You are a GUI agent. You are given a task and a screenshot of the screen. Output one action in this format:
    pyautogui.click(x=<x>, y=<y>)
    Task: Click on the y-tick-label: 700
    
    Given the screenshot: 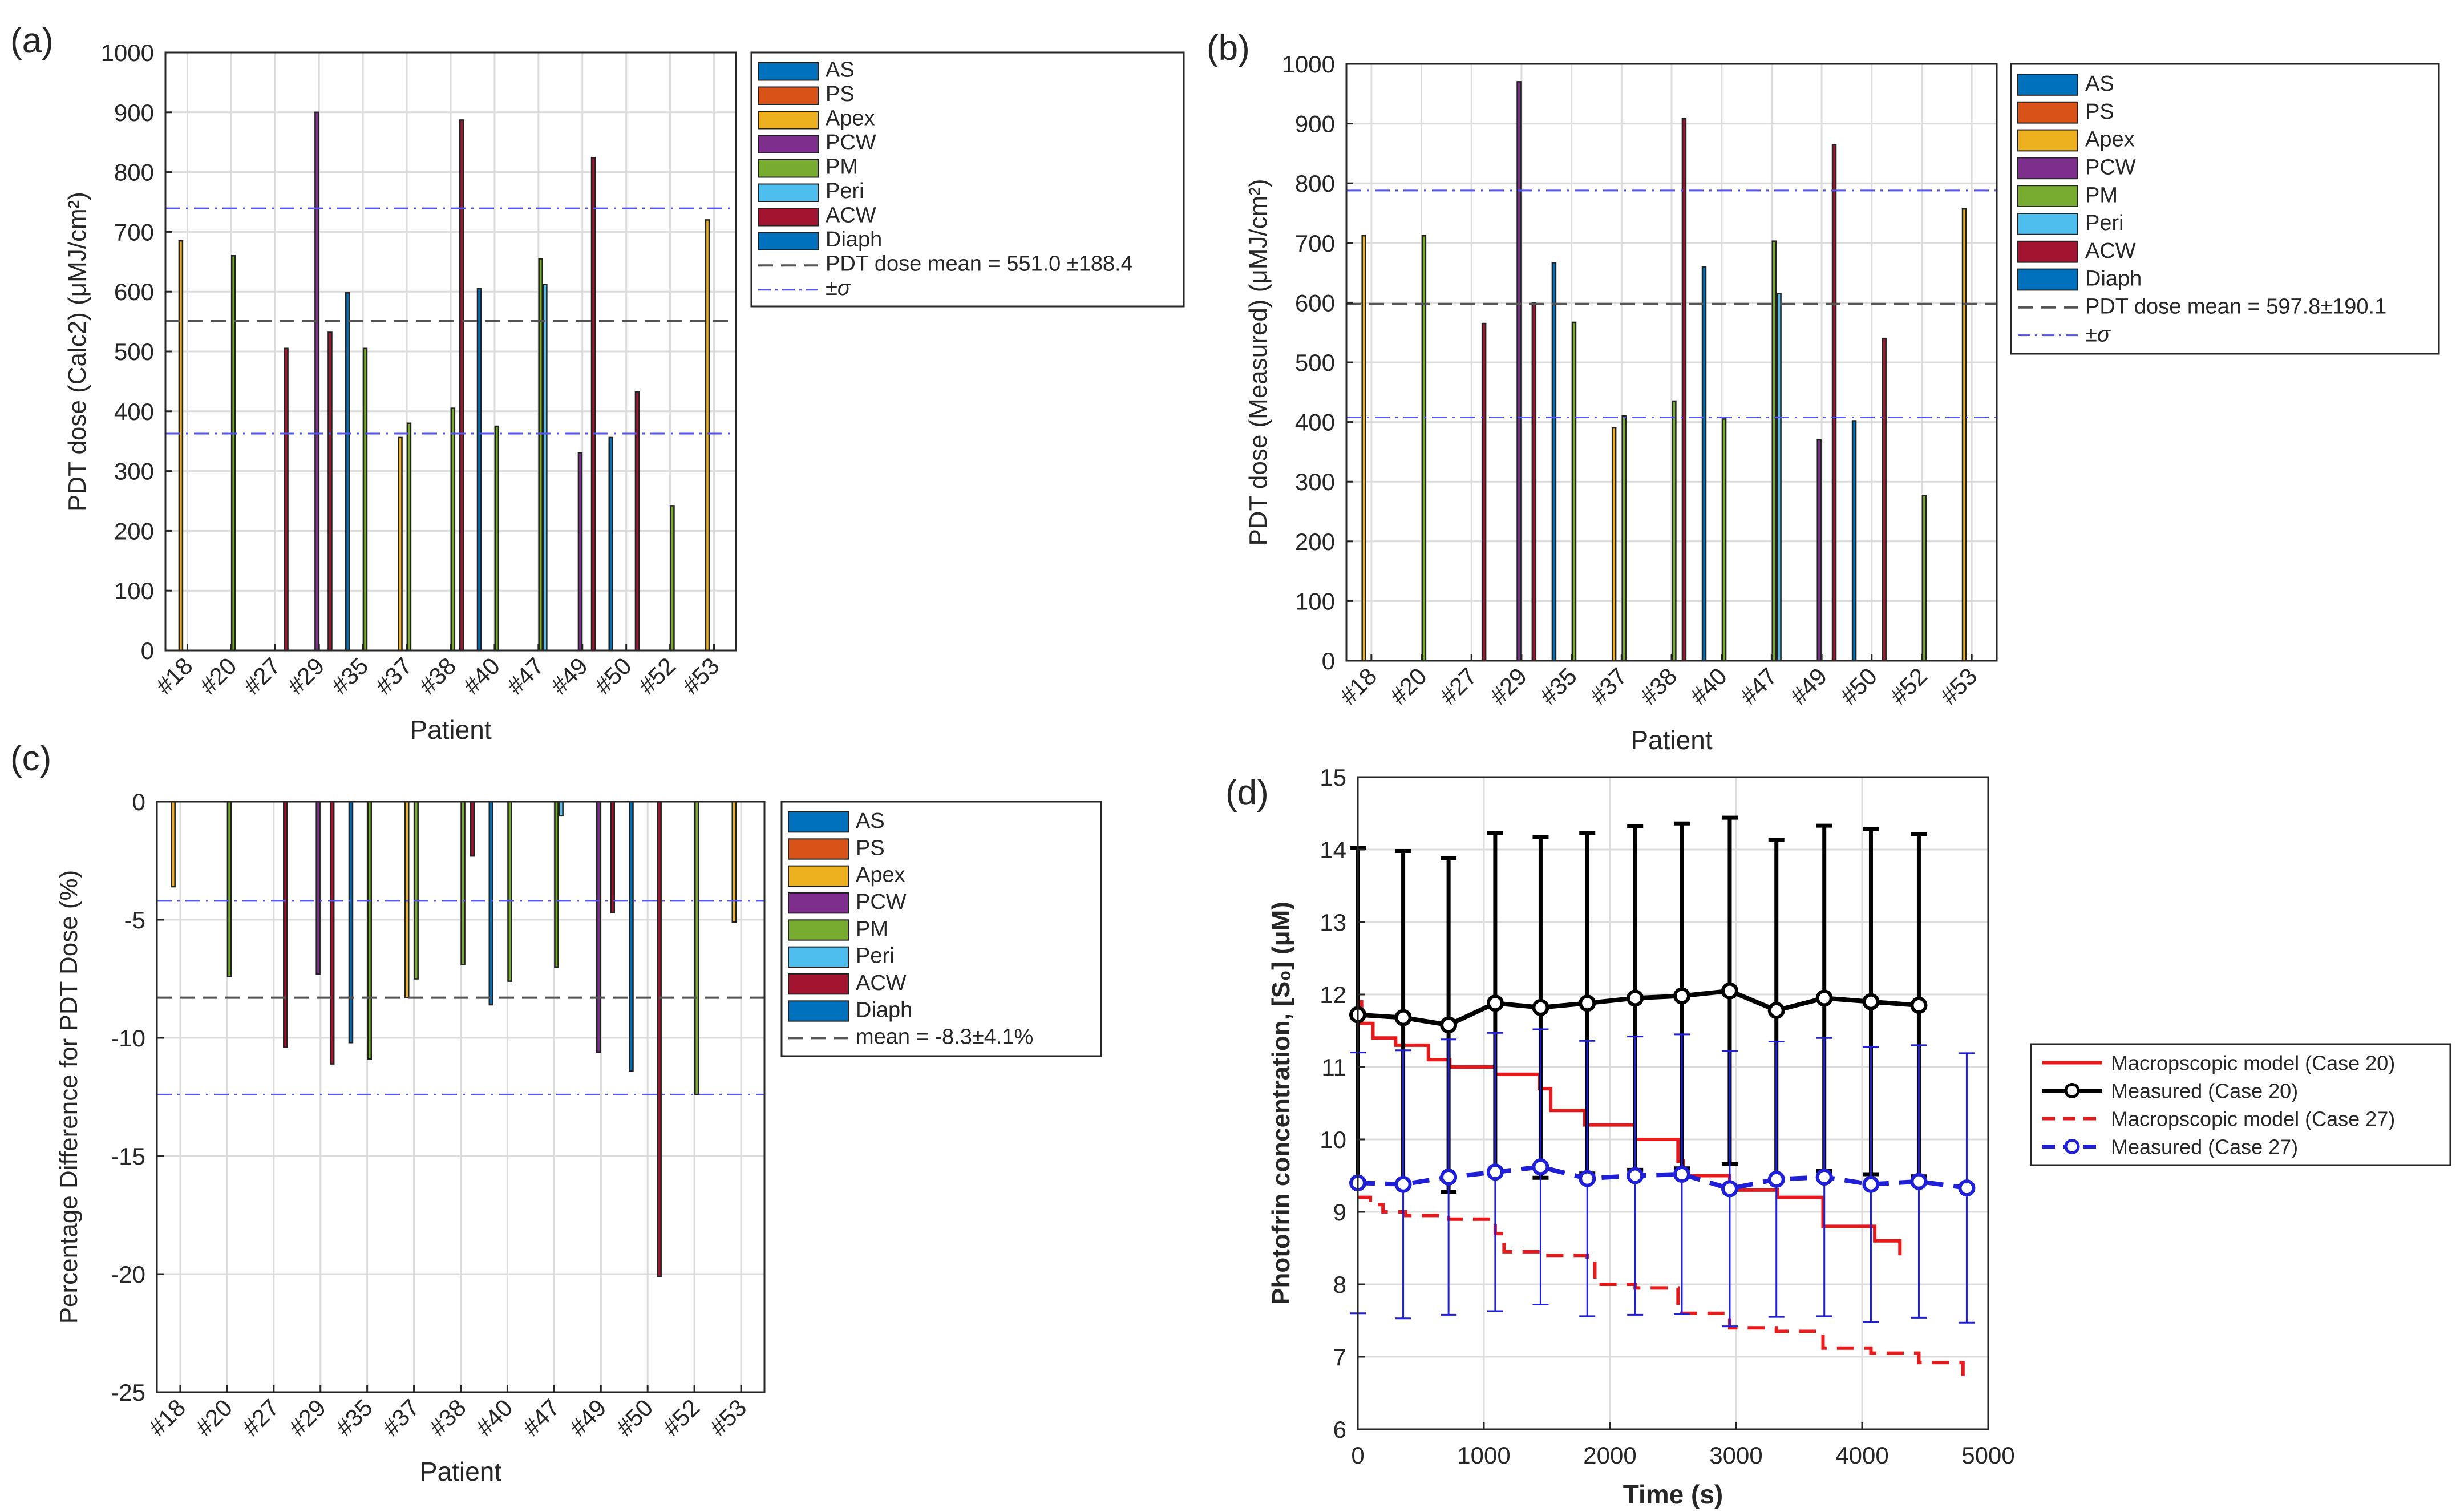 What is the action you would take?
    pyautogui.click(x=1315, y=243)
    